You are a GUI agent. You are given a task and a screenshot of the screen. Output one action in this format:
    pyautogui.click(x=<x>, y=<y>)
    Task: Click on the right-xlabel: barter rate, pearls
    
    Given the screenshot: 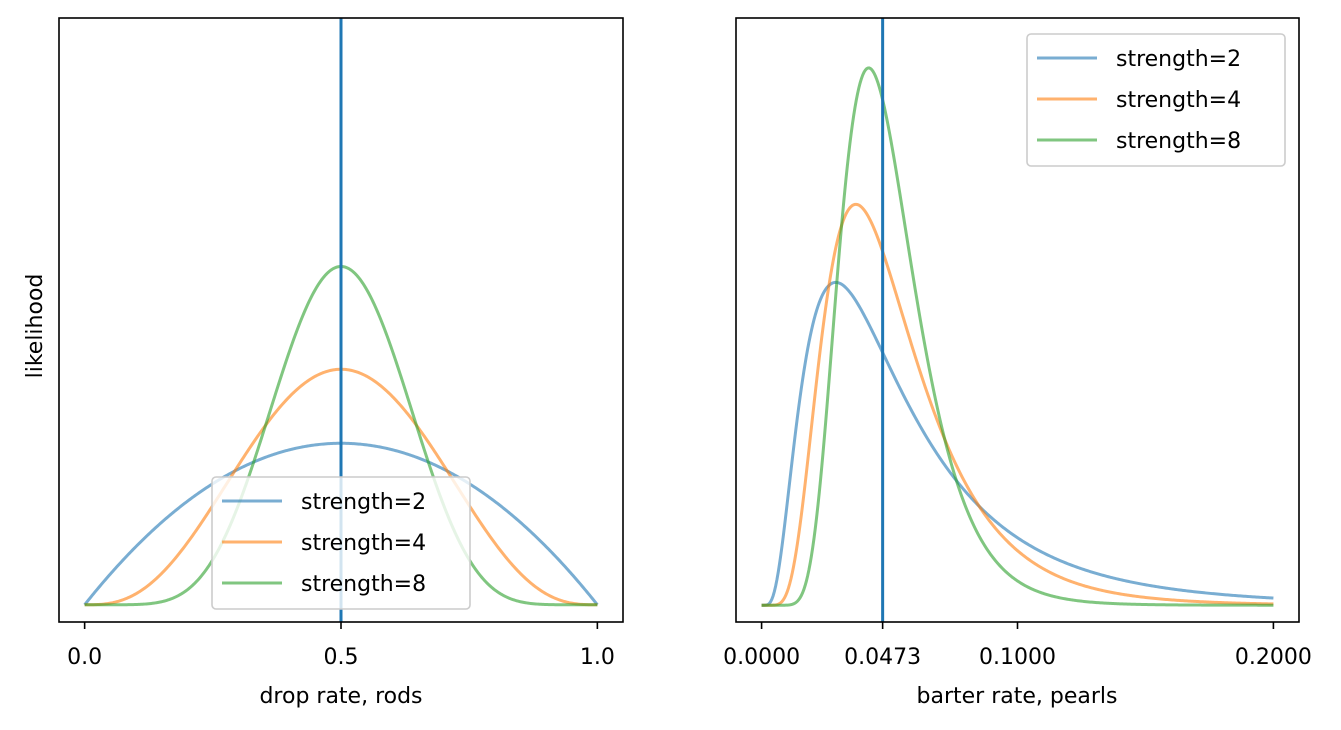 What is the action you would take?
    pyautogui.click(x=1017, y=696)
    